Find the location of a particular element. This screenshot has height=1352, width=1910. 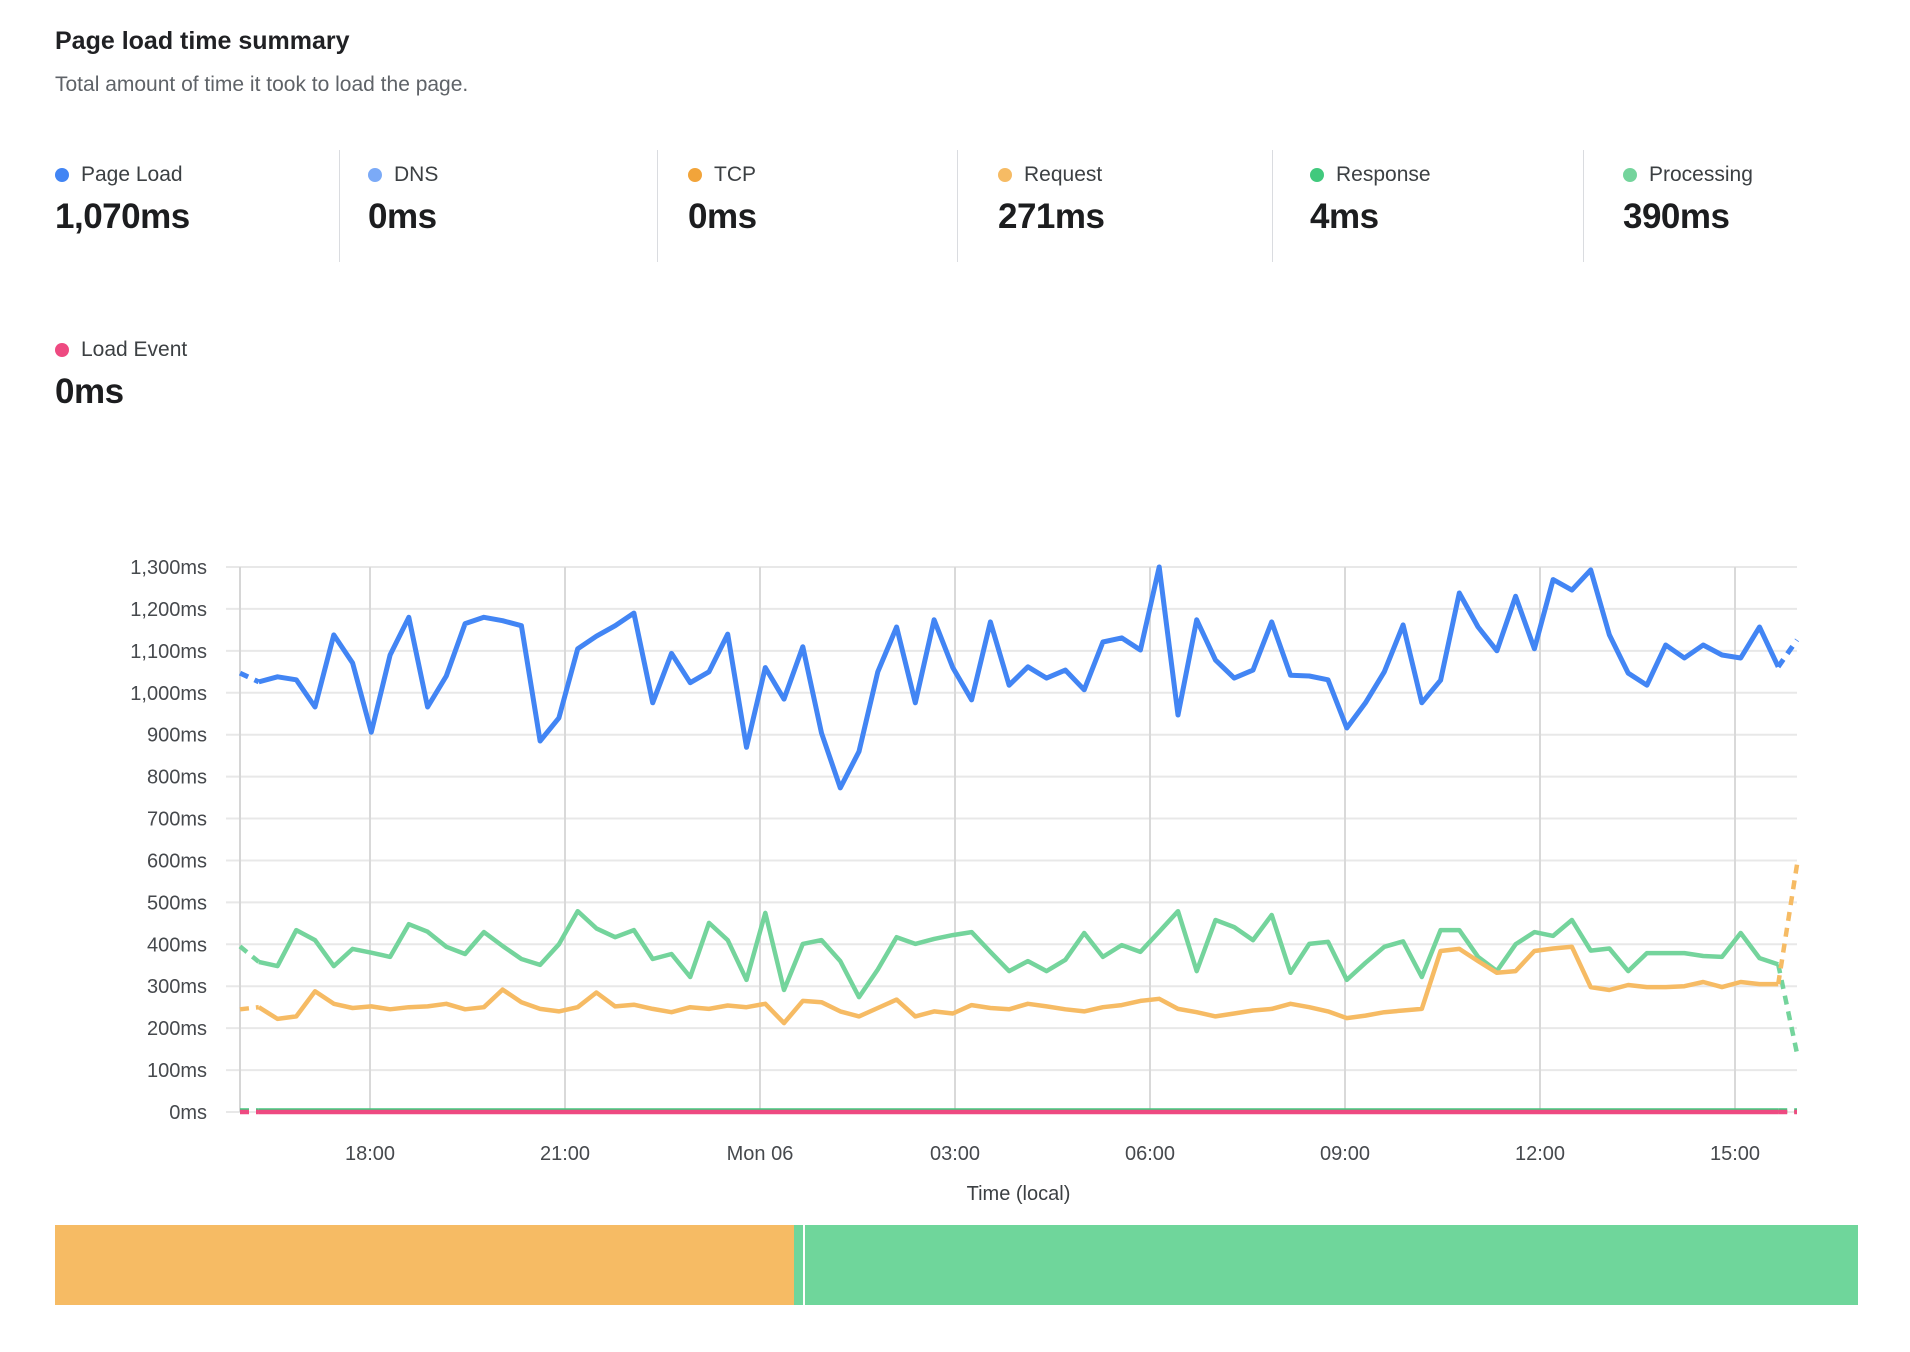

metric-value: 1,070ms is located at coordinates (122, 216).